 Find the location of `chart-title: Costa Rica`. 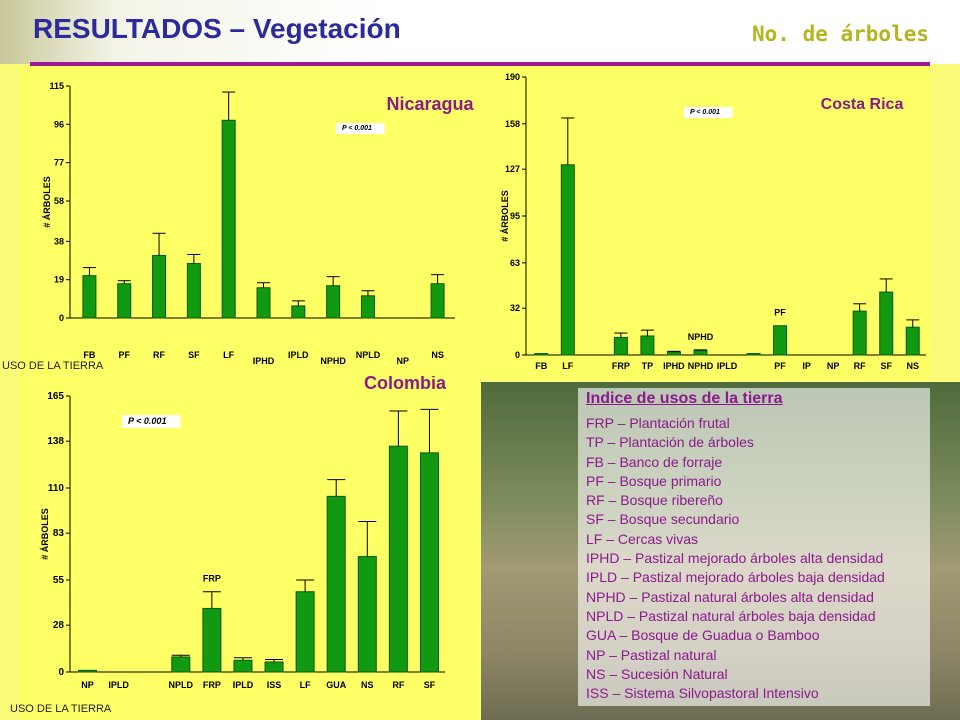

chart-title: Costa Rica is located at coordinates (862, 104).